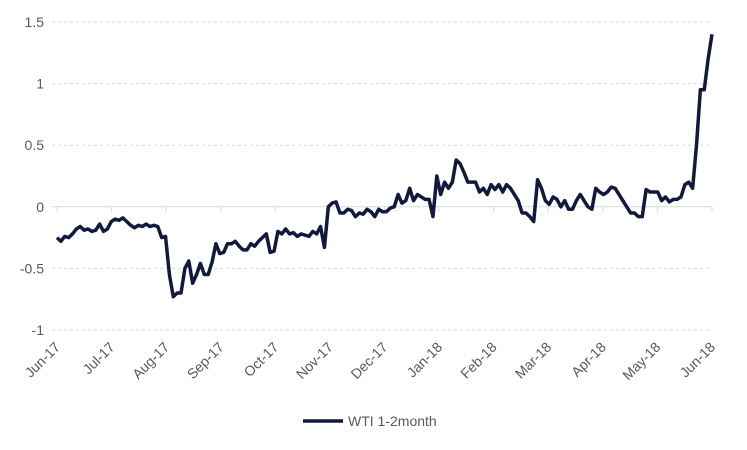 The image size is (747, 450). I want to click on y-tick-label: 1, so click(40, 84).